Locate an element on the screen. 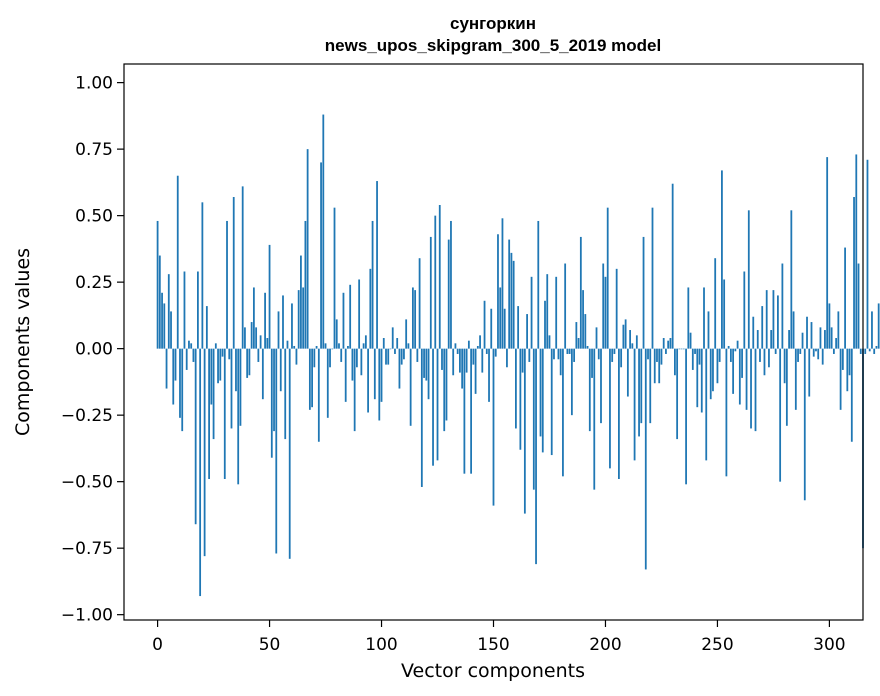 Image resolution: width=880 pixels, height=696 pixels. chart-title: сунгоркин is located at coordinates (493, 23).